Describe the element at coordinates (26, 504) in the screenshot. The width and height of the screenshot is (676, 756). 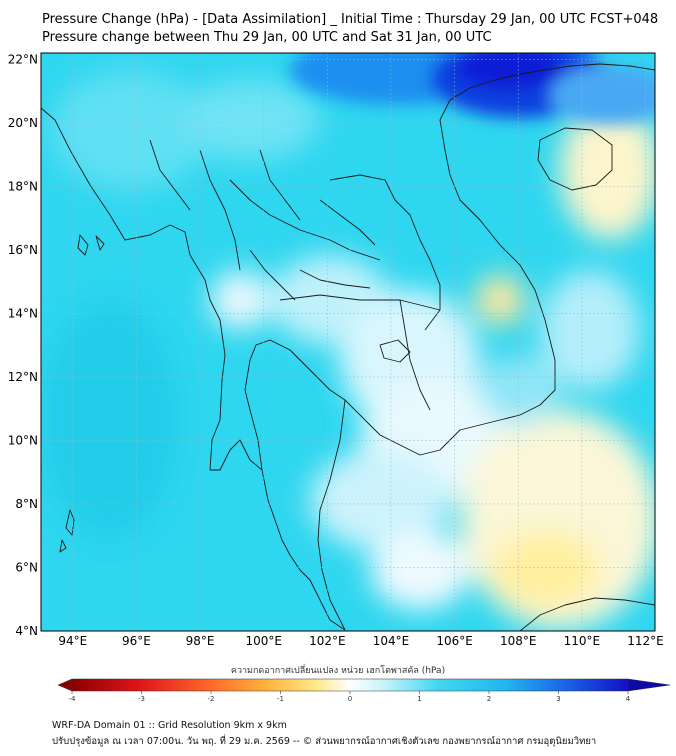
I see `lat-tick-label: 8°N` at that location.